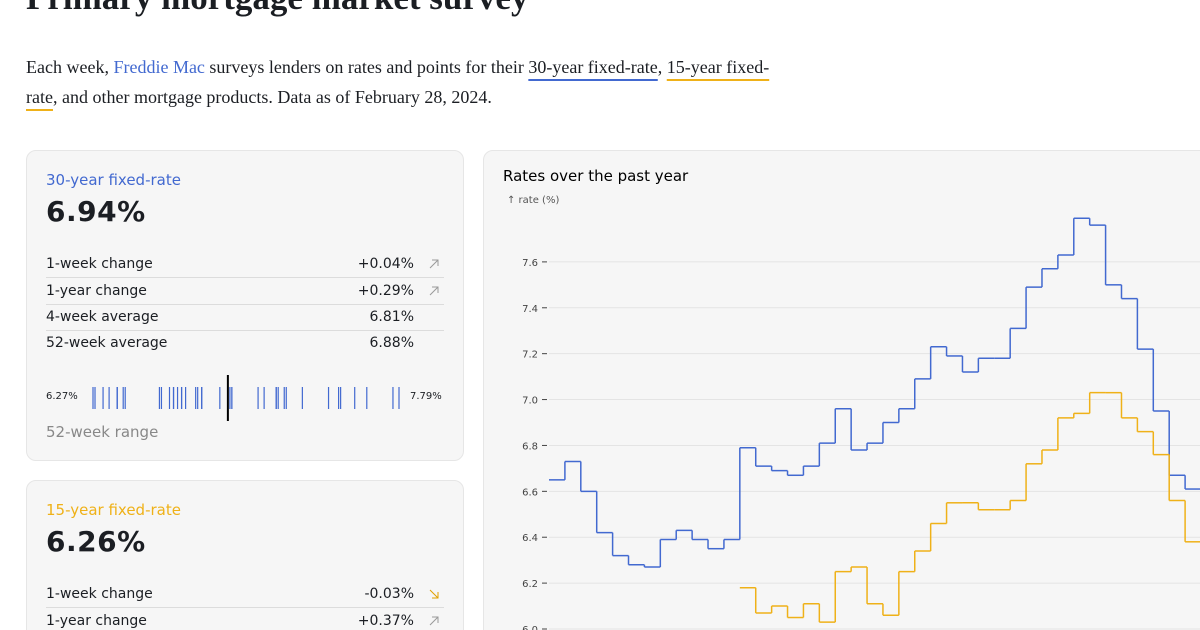  Describe the element at coordinates (533, 200) in the screenshot. I see `y-axis-label: ↑ rate (%)` at that location.